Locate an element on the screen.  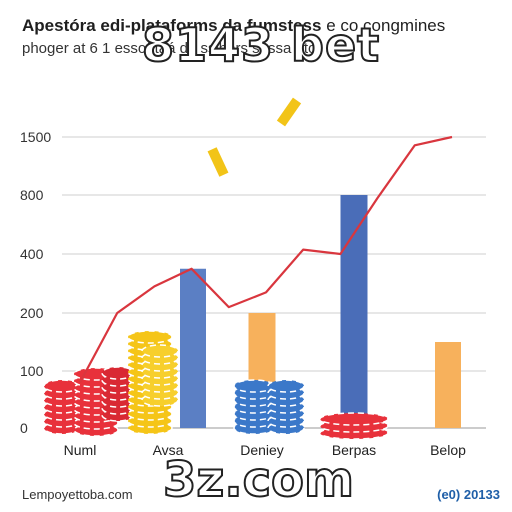
red-chip-pile is located at coordinates (354, 426).